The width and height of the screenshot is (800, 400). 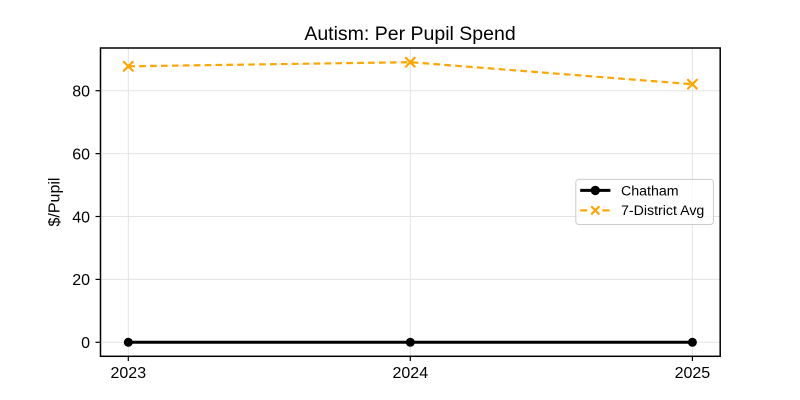 I want to click on svg-text: 60, so click(x=81, y=154).